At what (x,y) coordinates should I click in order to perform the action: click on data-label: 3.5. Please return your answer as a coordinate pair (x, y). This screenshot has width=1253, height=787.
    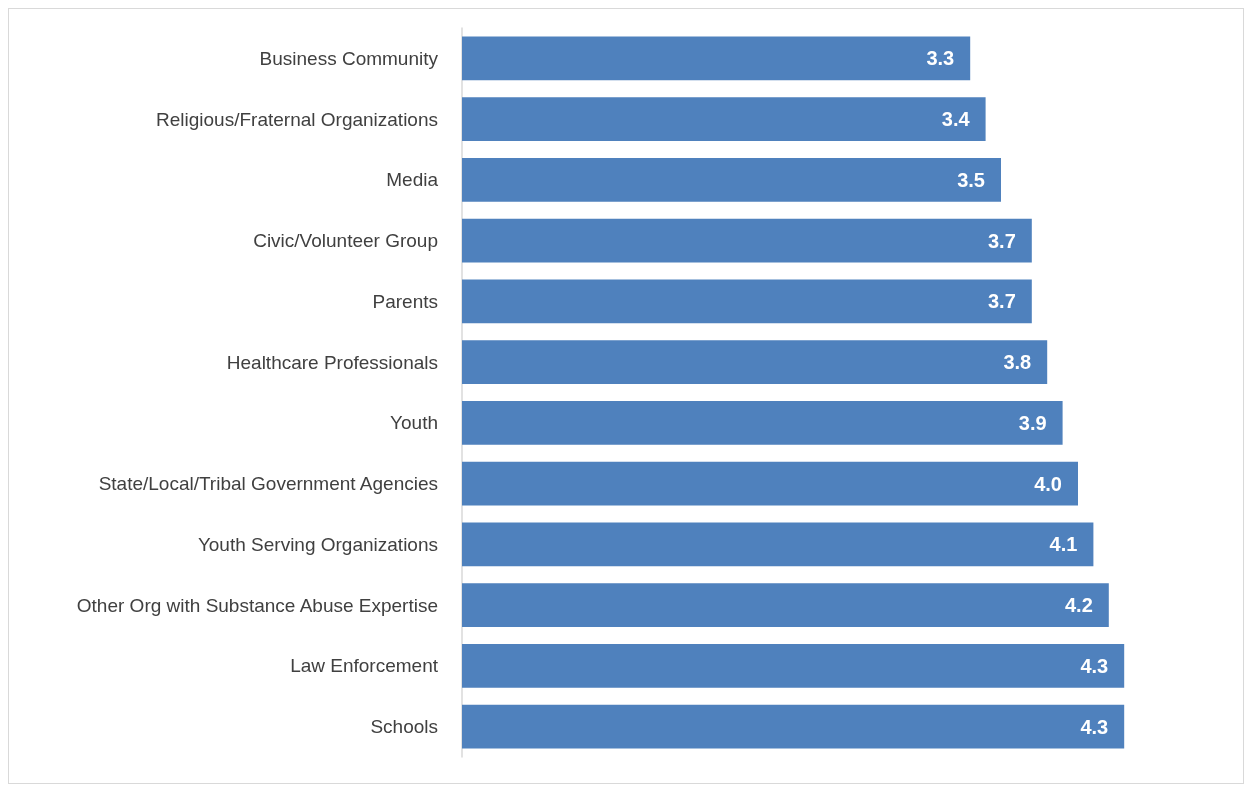
    Looking at the image, I should click on (971, 179).